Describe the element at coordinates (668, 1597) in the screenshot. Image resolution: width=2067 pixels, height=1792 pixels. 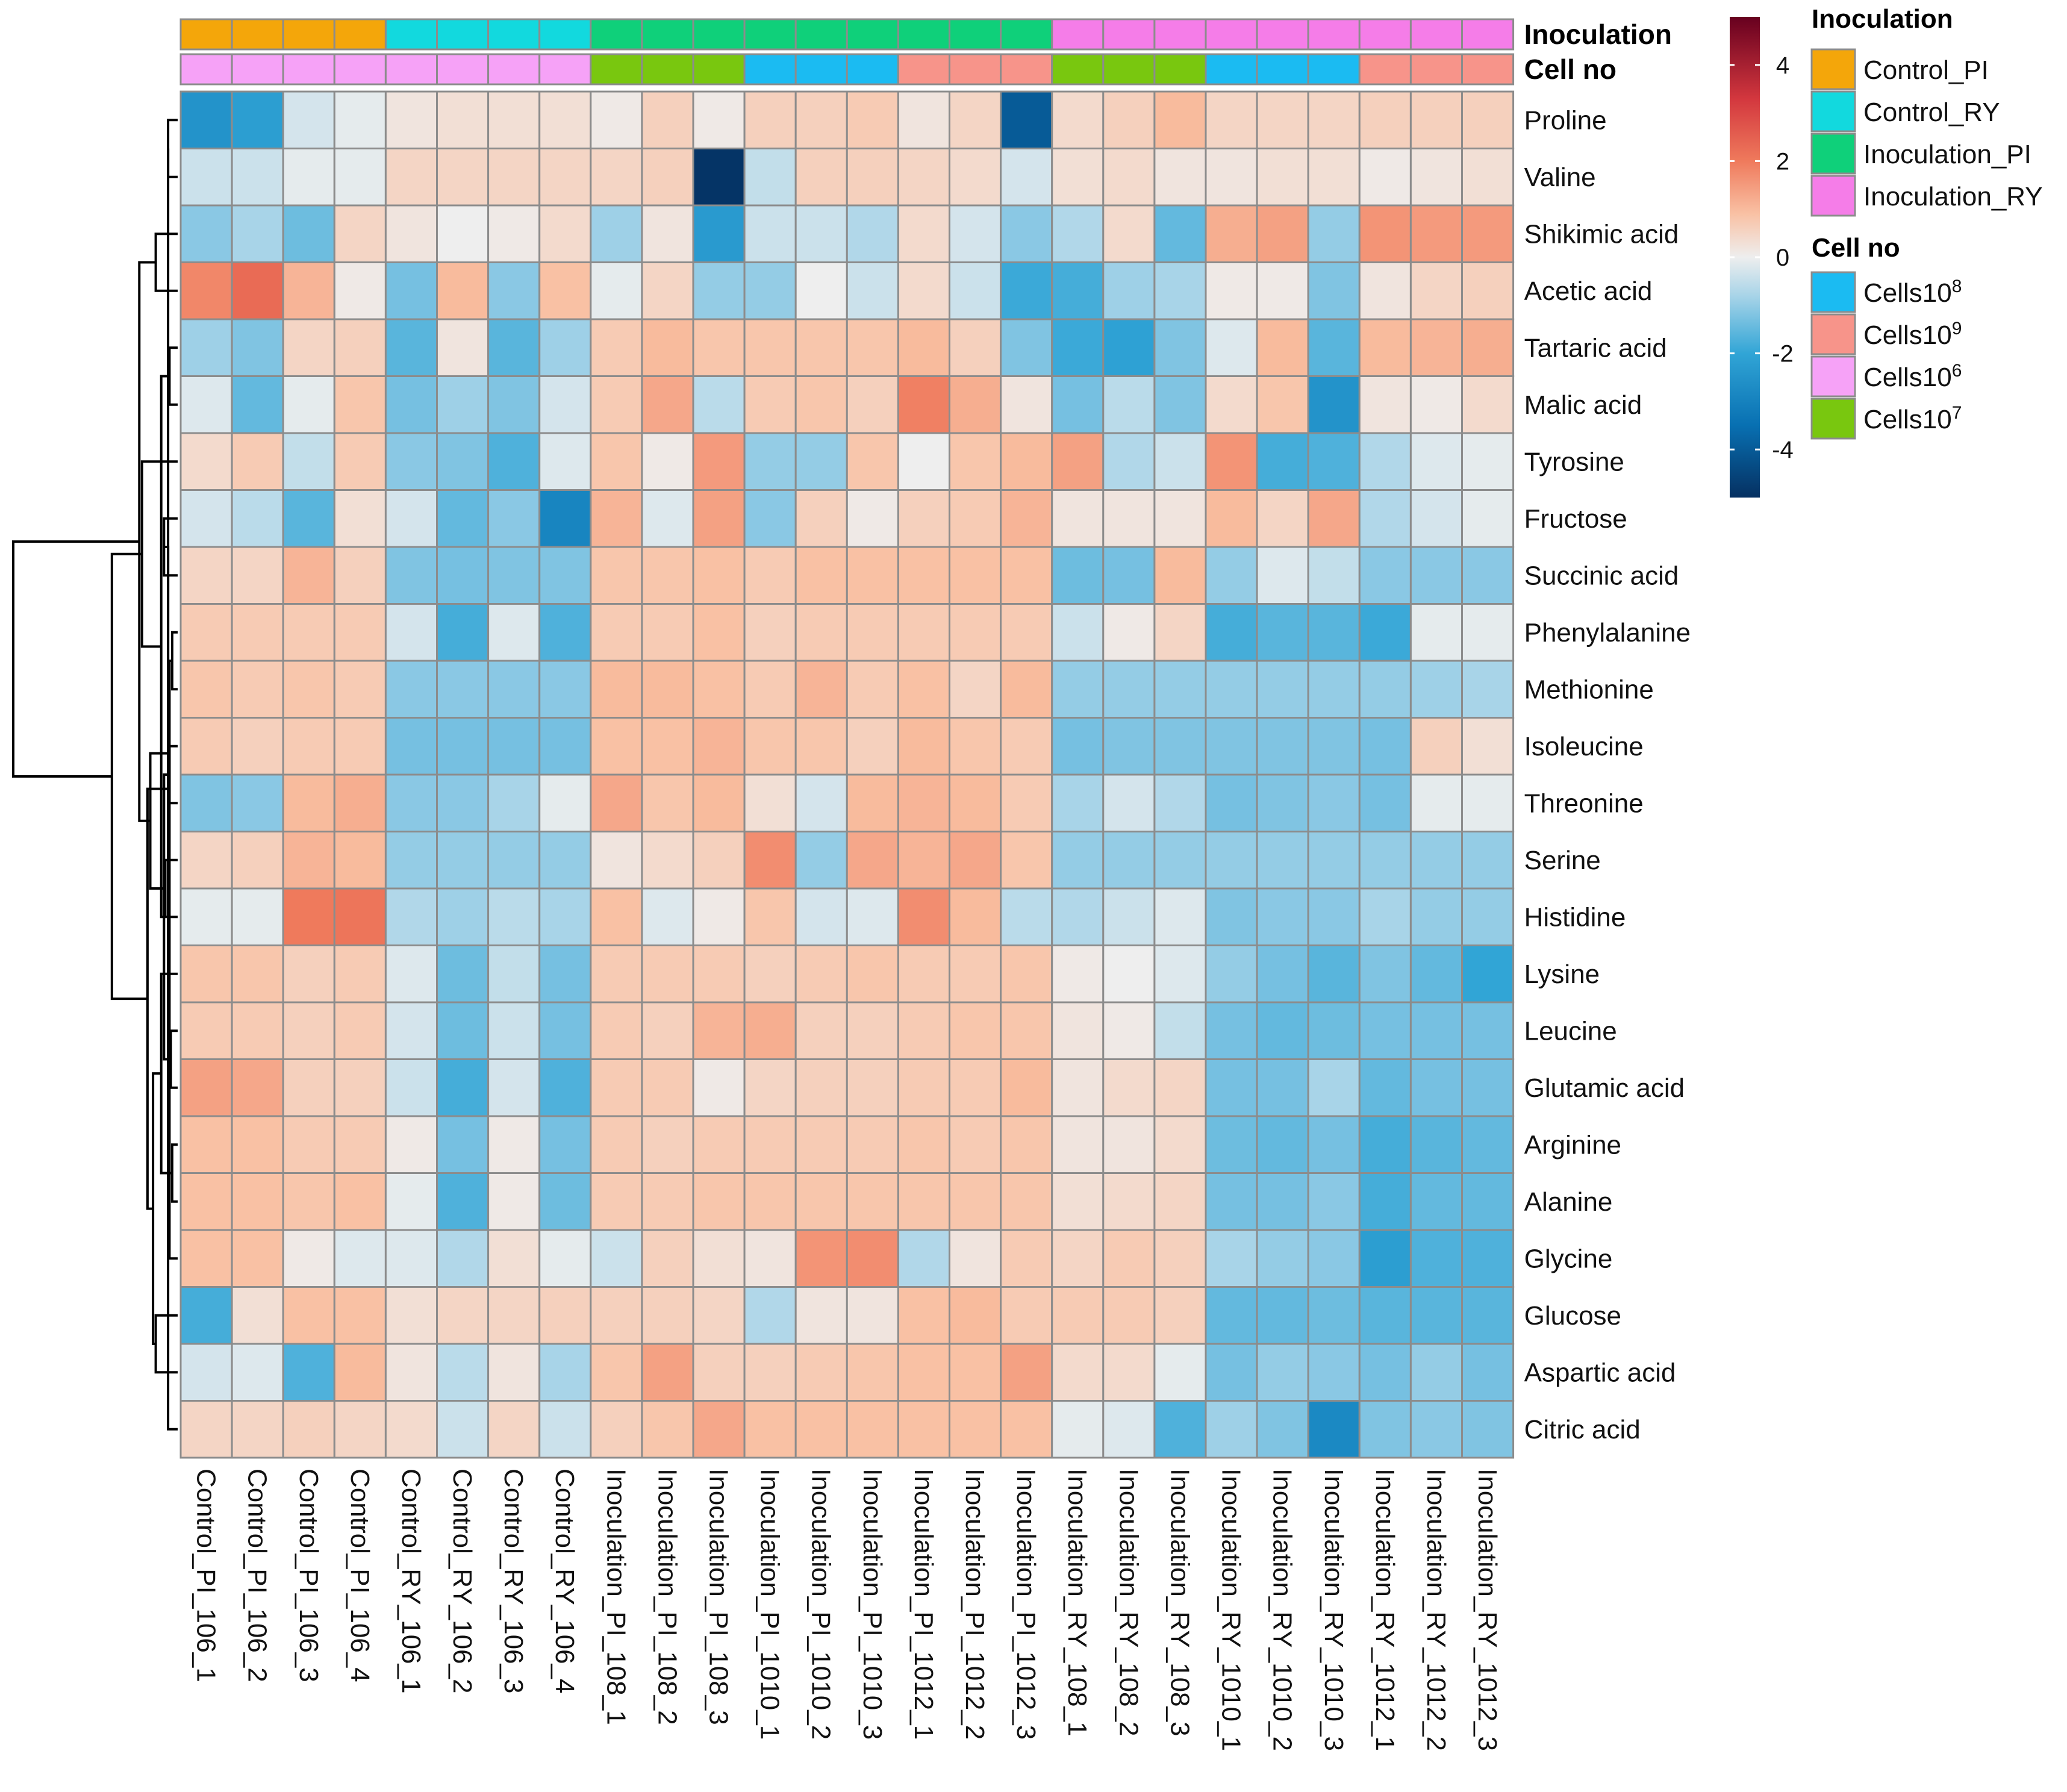
I see `column-label: Inoculation_PI_108_2` at that location.